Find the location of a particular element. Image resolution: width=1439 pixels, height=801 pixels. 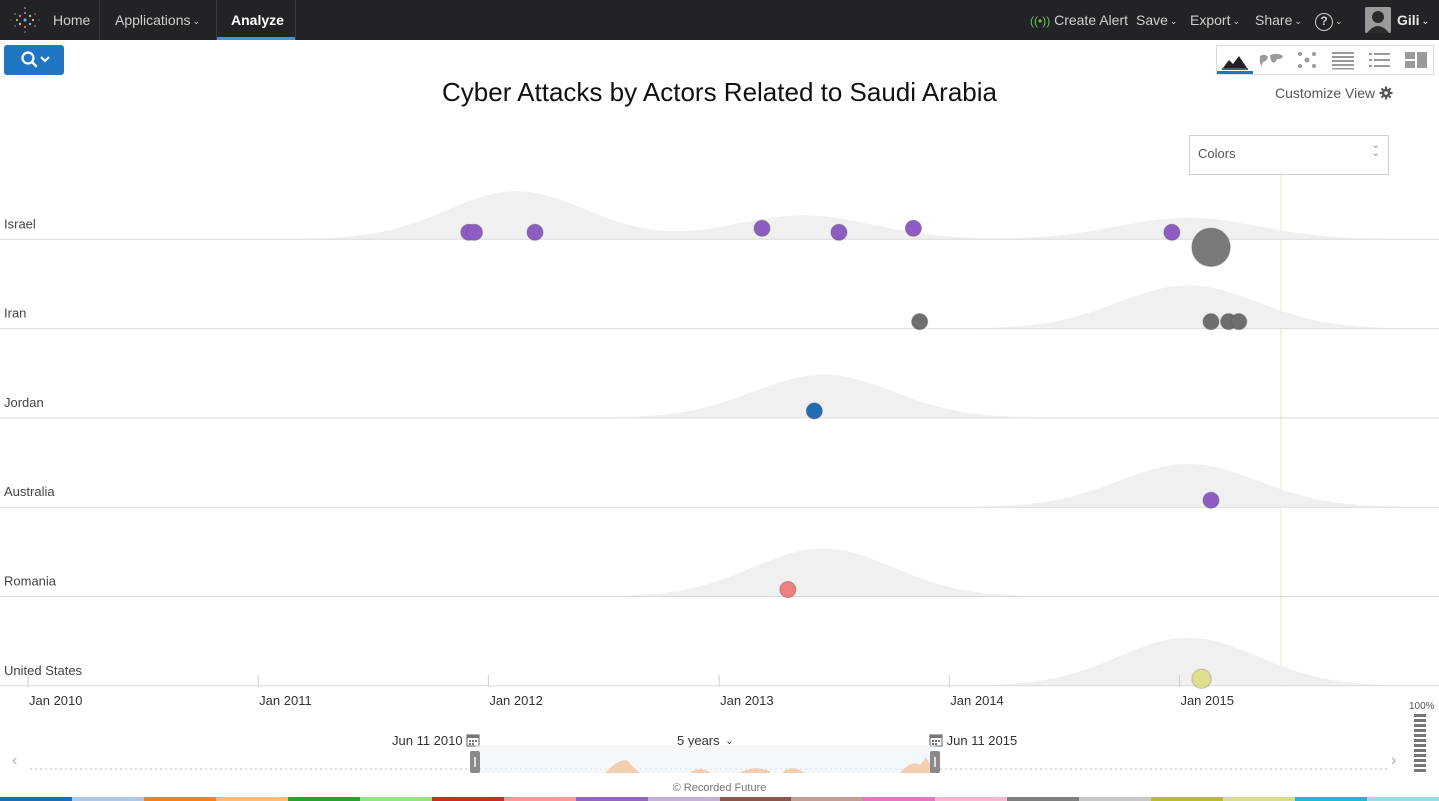

network-view-button is located at coordinates (1307, 60).